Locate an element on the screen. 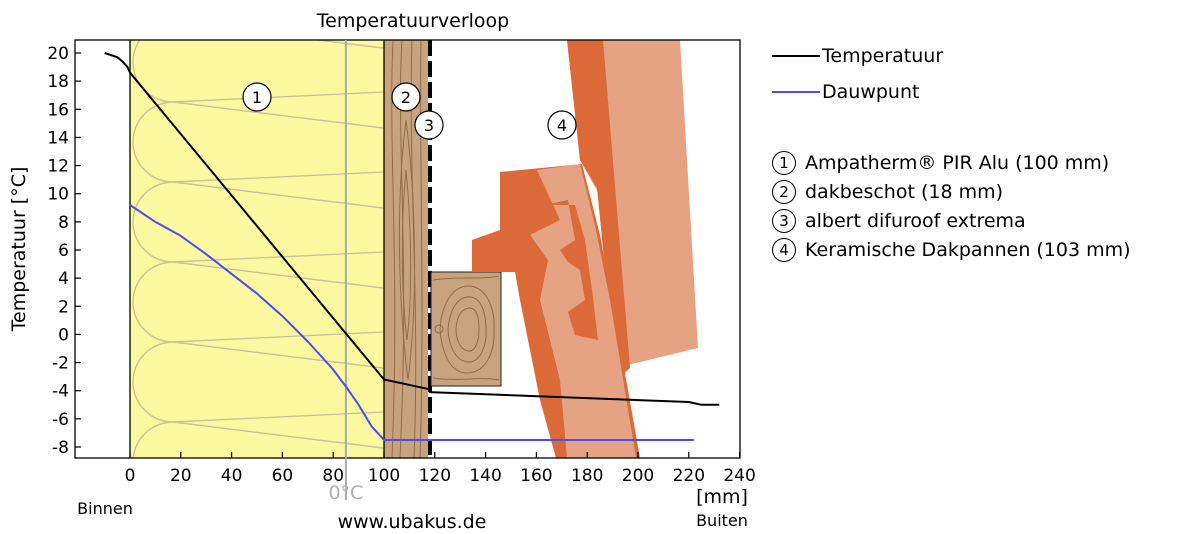 Image resolution: width=1183 pixels, height=534 pixels. badge-layer-3-label: 3 is located at coordinates (429, 125).